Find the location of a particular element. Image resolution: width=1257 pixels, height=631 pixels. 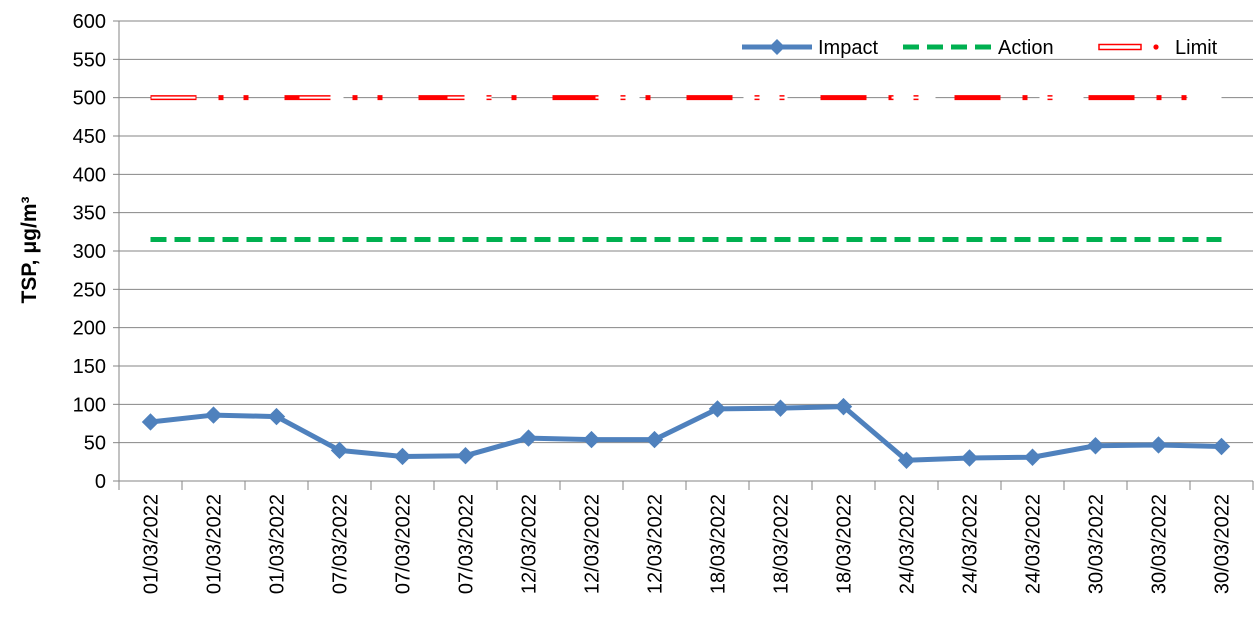

y-axis-title: TSP, μg/m³ is located at coordinates (29, 250).